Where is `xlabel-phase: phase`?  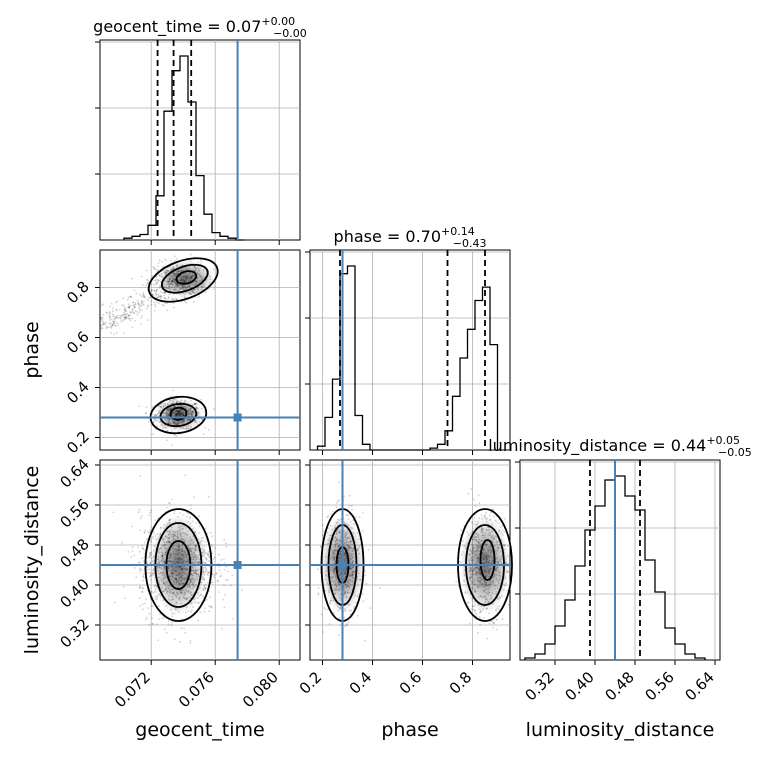 xlabel-phase: phase is located at coordinates (409, 730).